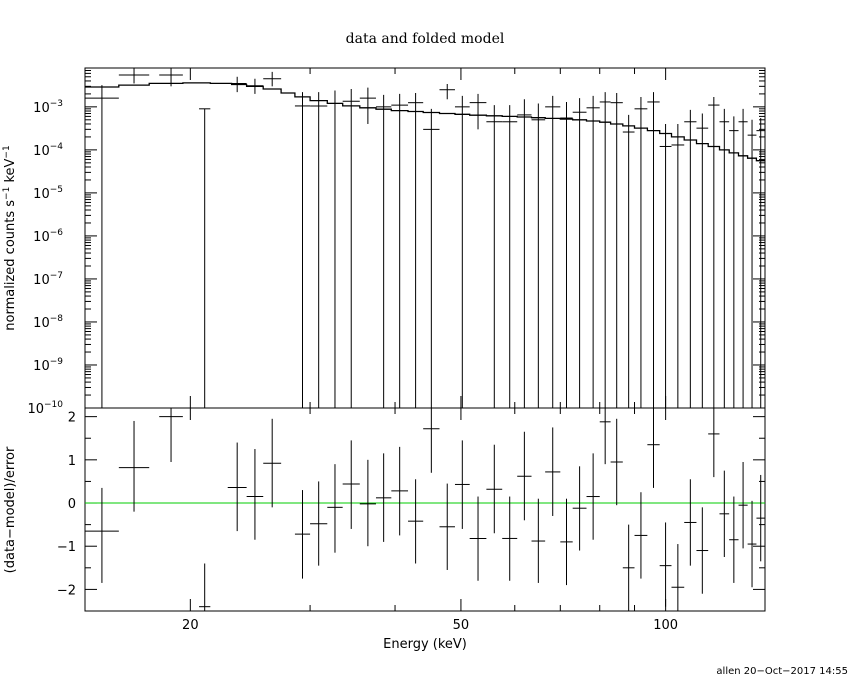 The image size is (850, 680). What do you see at coordinates (56, 104) in the screenshot?
I see `y-tick-label-exponent: −3` at bounding box center [56, 104].